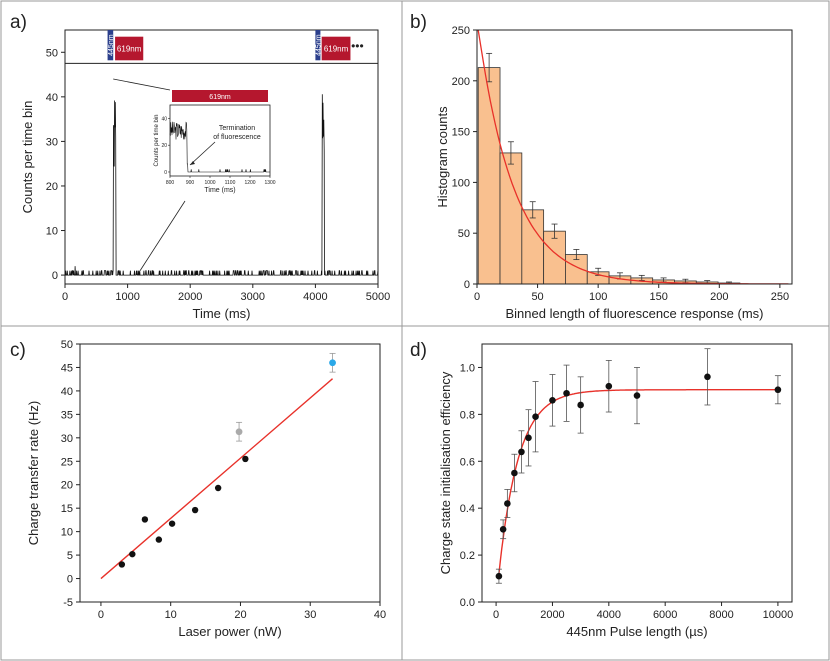 The height and width of the screenshot is (661, 830). What do you see at coordinates (461, 183) in the screenshot?
I see `y-tick-label: 100` at bounding box center [461, 183].